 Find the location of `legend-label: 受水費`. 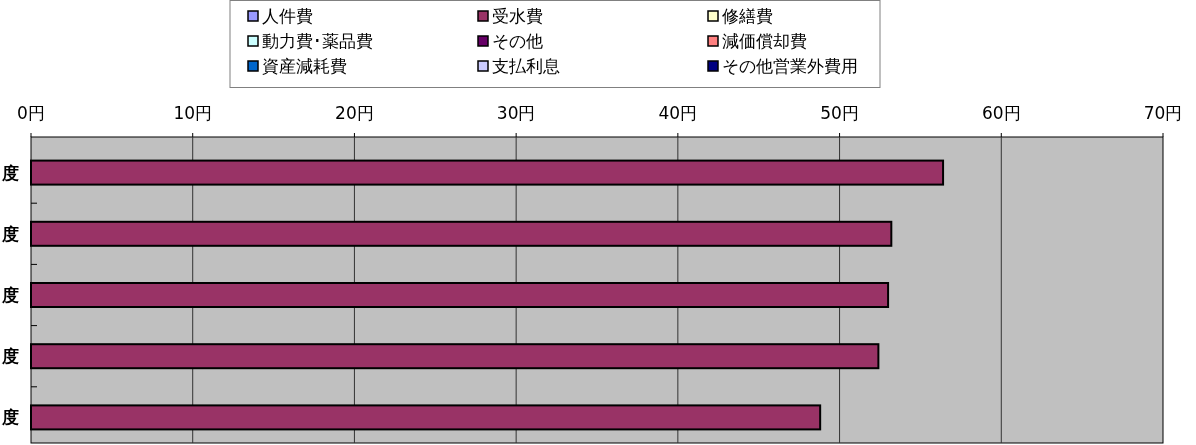

legend-label: 受水費 is located at coordinates (517, 16).